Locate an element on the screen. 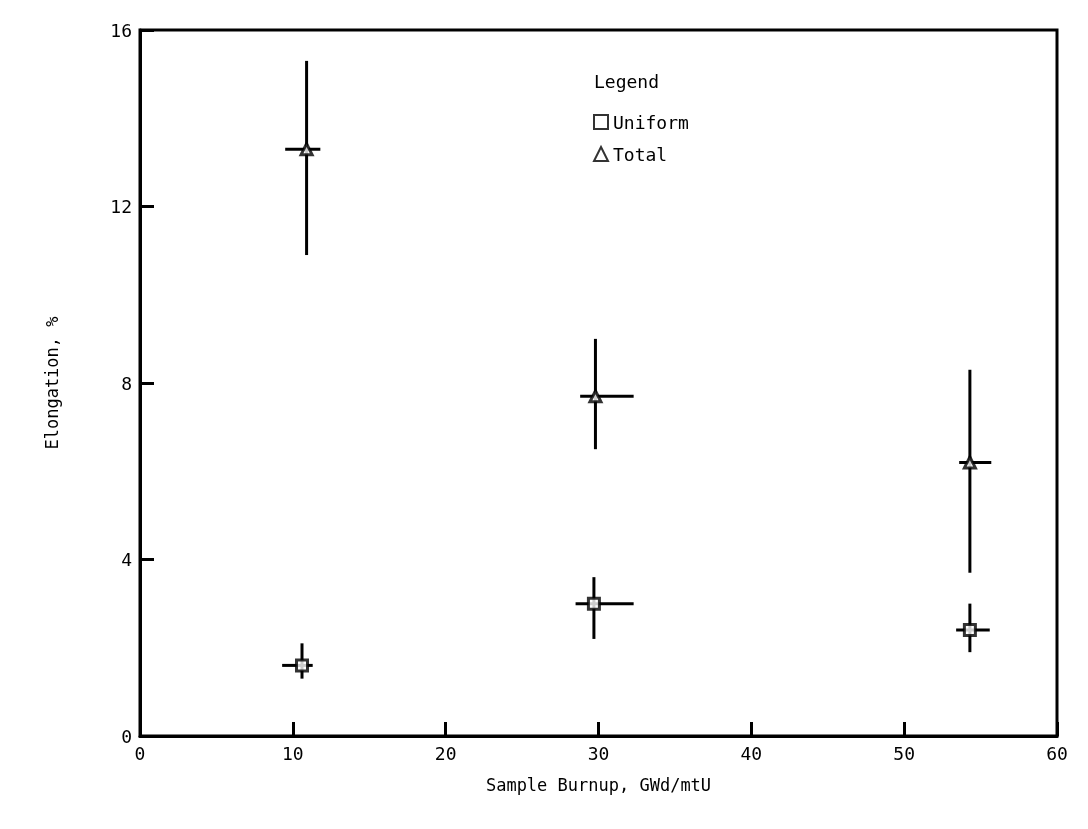  y-tick-label: 0 is located at coordinates (126, 736).